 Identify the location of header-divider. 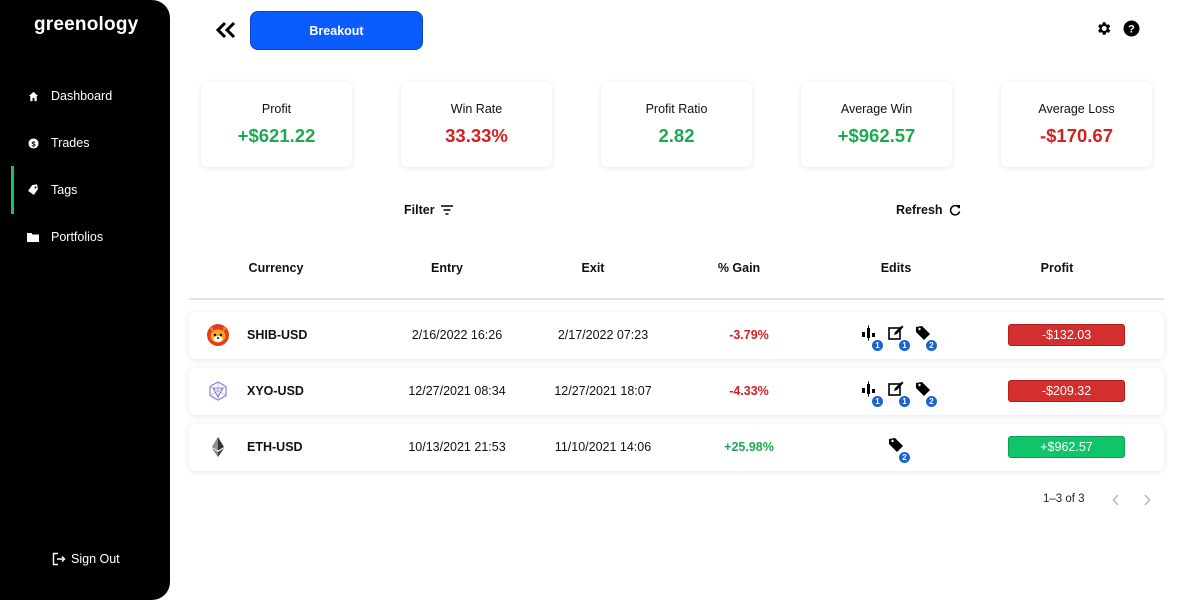
(676, 299).